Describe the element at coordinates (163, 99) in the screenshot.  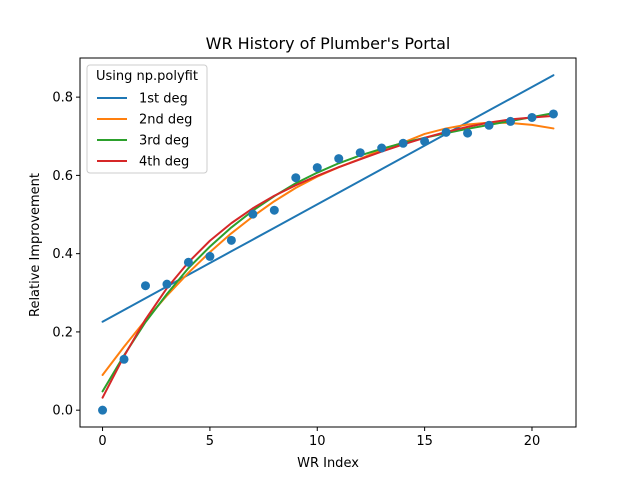
I see `legend-label-1: 1st deg` at that location.